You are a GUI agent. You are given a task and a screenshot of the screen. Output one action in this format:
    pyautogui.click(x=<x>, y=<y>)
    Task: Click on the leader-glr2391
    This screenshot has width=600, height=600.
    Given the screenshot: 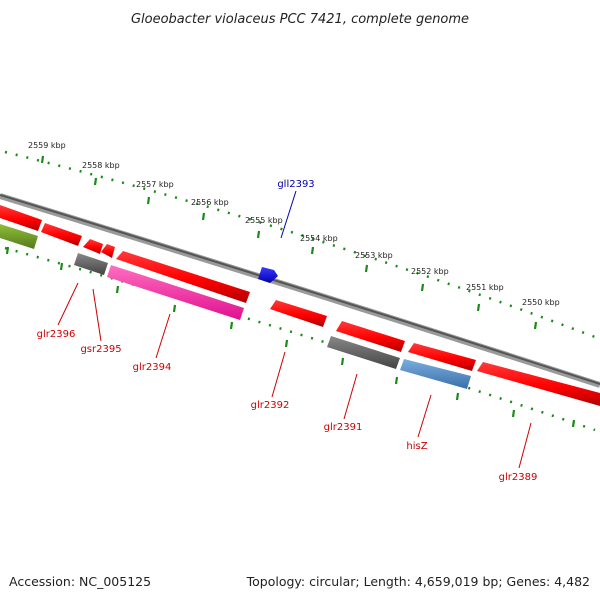 What is the action you would take?
    pyautogui.click(x=350, y=396)
    